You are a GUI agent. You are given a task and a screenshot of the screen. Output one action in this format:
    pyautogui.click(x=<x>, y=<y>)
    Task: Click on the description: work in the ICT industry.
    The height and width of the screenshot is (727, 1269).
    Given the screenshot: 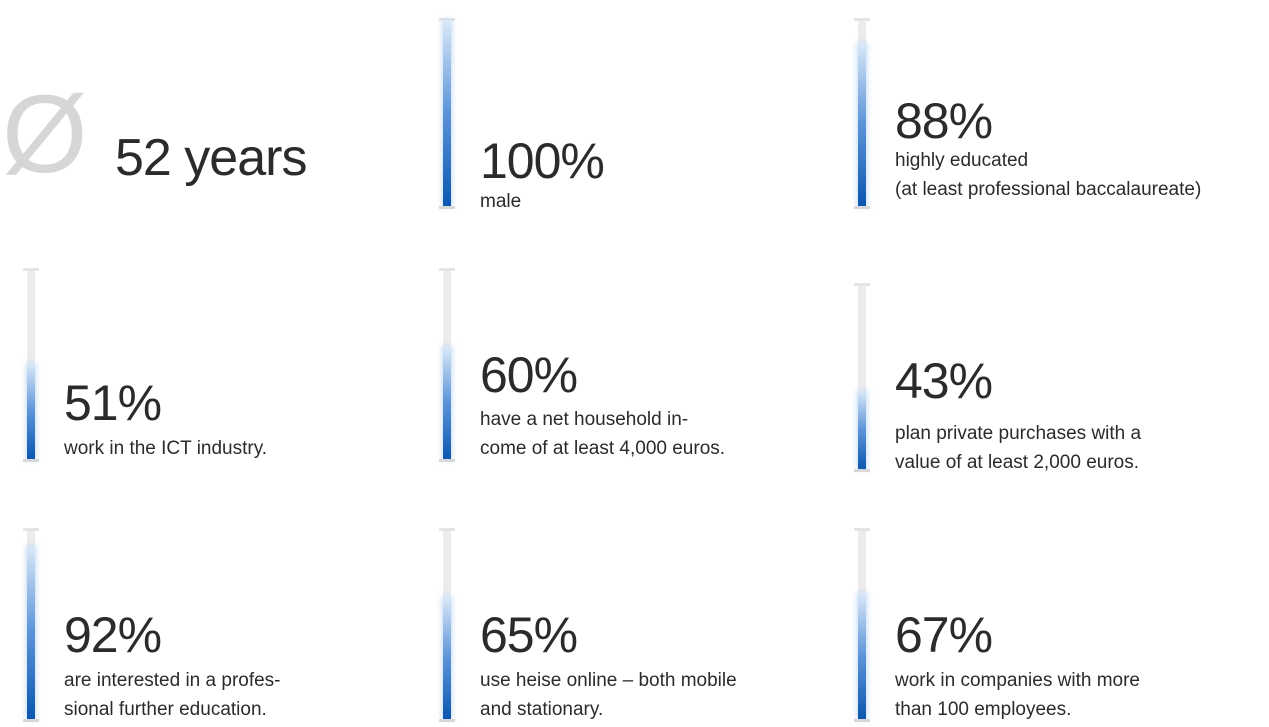 What is the action you would take?
    pyautogui.click(x=165, y=448)
    